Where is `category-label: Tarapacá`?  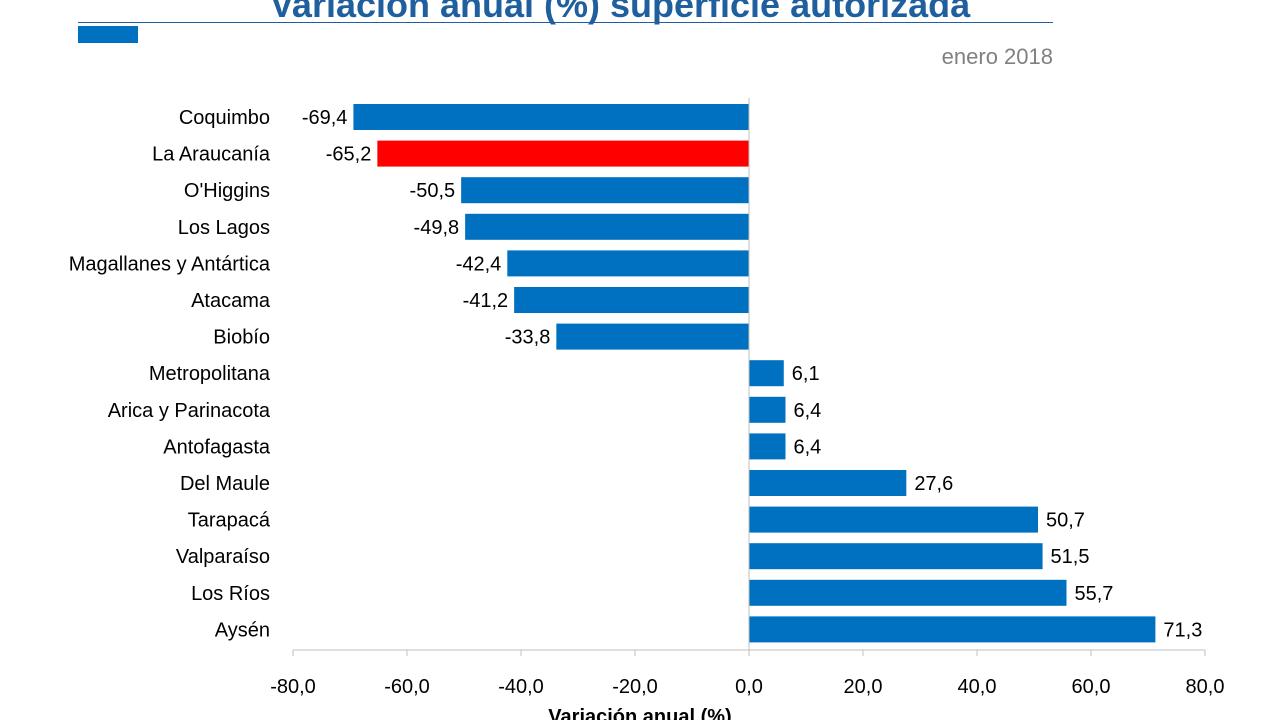
category-label: Tarapacá is located at coordinates (229, 521).